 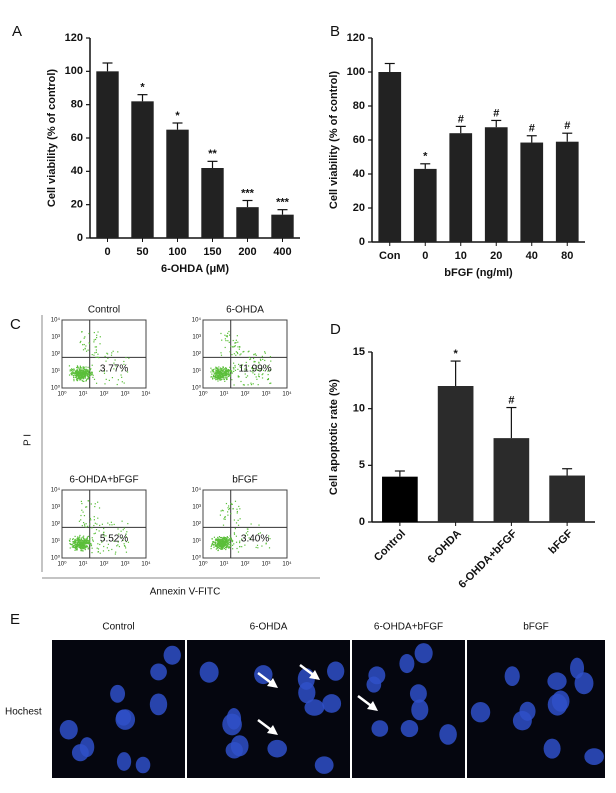 What do you see at coordinates (55, 355) in the screenshot?
I see `y-tick-label: 10²` at bounding box center [55, 355].